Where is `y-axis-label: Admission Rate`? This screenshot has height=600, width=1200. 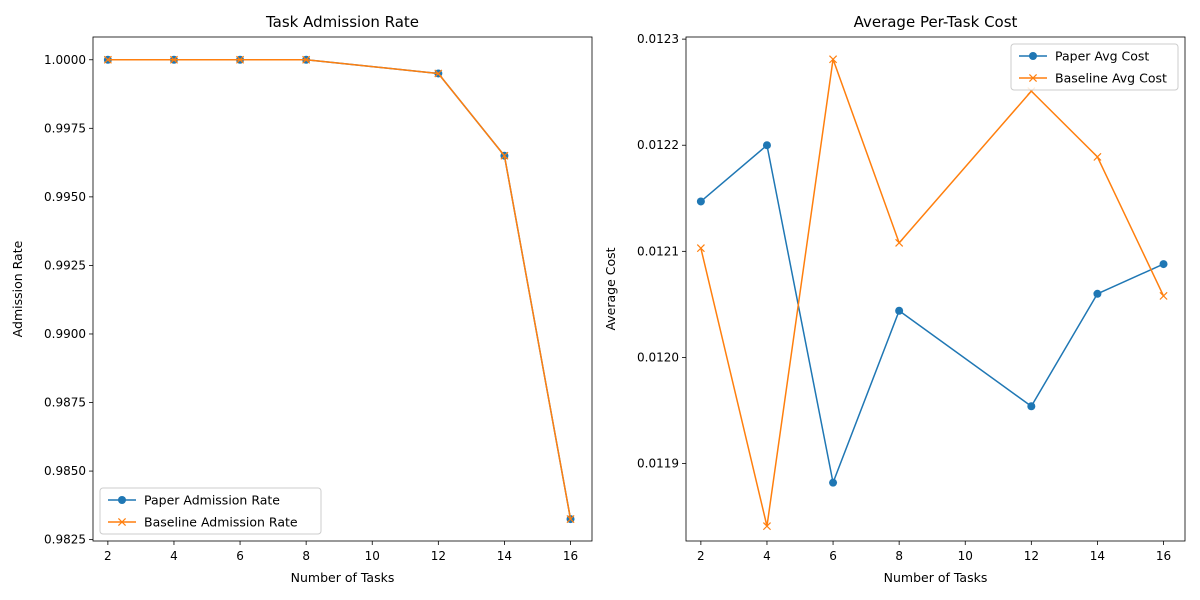 y-axis-label: Admission Rate is located at coordinates (17, 288).